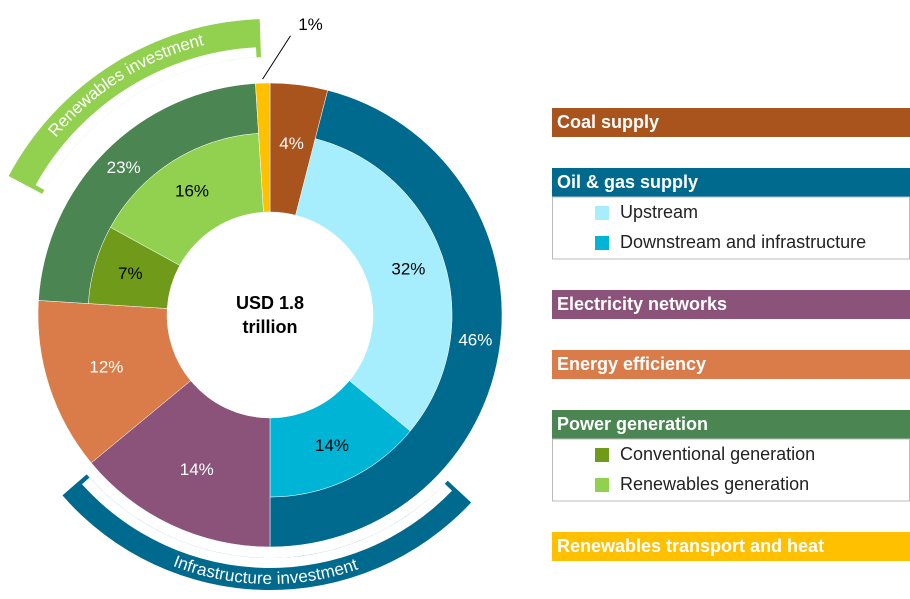  What do you see at coordinates (642, 304) in the screenshot?
I see `legend-label: Electricity networks` at bounding box center [642, 304].